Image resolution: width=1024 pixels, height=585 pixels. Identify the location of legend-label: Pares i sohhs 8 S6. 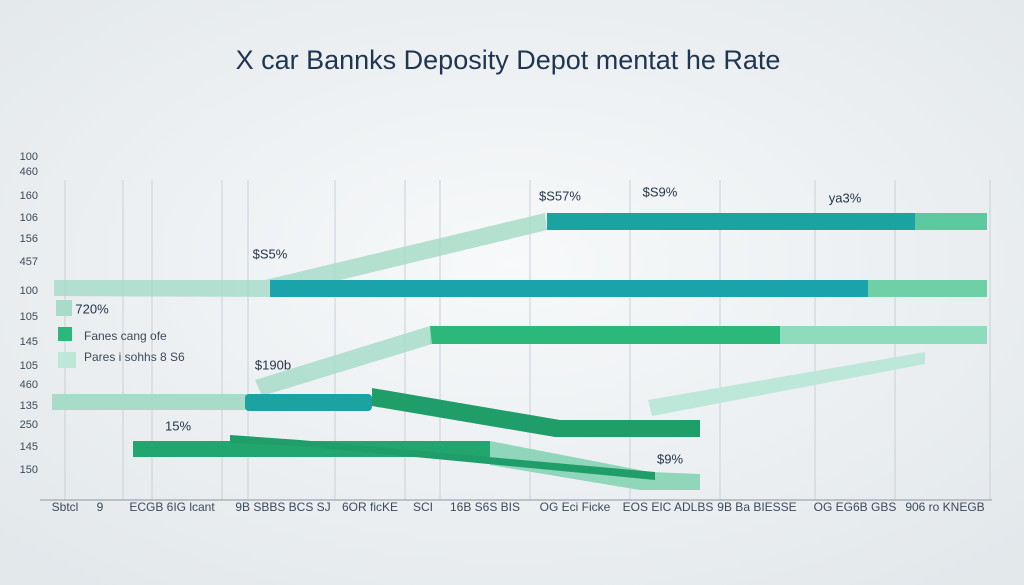
(134, 357).